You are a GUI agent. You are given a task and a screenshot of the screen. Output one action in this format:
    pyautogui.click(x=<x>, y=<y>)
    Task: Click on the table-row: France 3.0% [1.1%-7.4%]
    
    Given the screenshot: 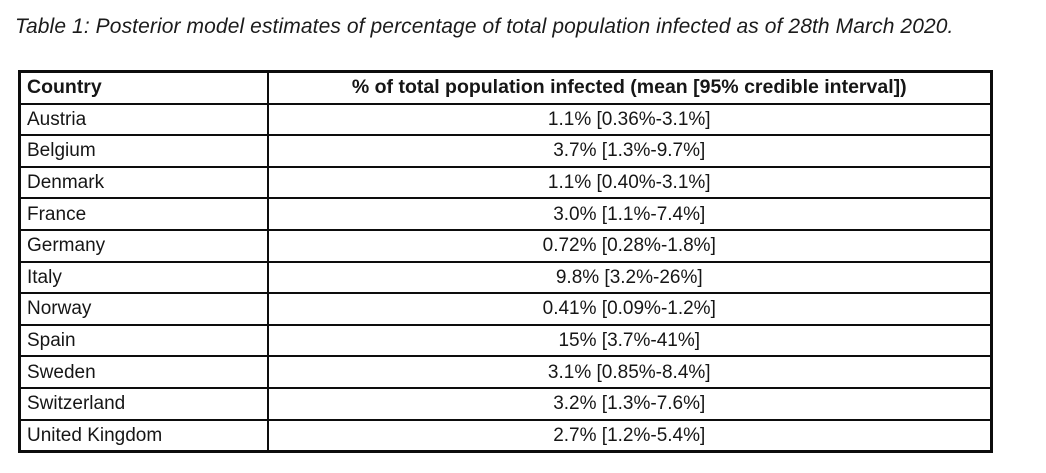 What is the action you would take?
    pyautogui.click(x=505, y=214)
    